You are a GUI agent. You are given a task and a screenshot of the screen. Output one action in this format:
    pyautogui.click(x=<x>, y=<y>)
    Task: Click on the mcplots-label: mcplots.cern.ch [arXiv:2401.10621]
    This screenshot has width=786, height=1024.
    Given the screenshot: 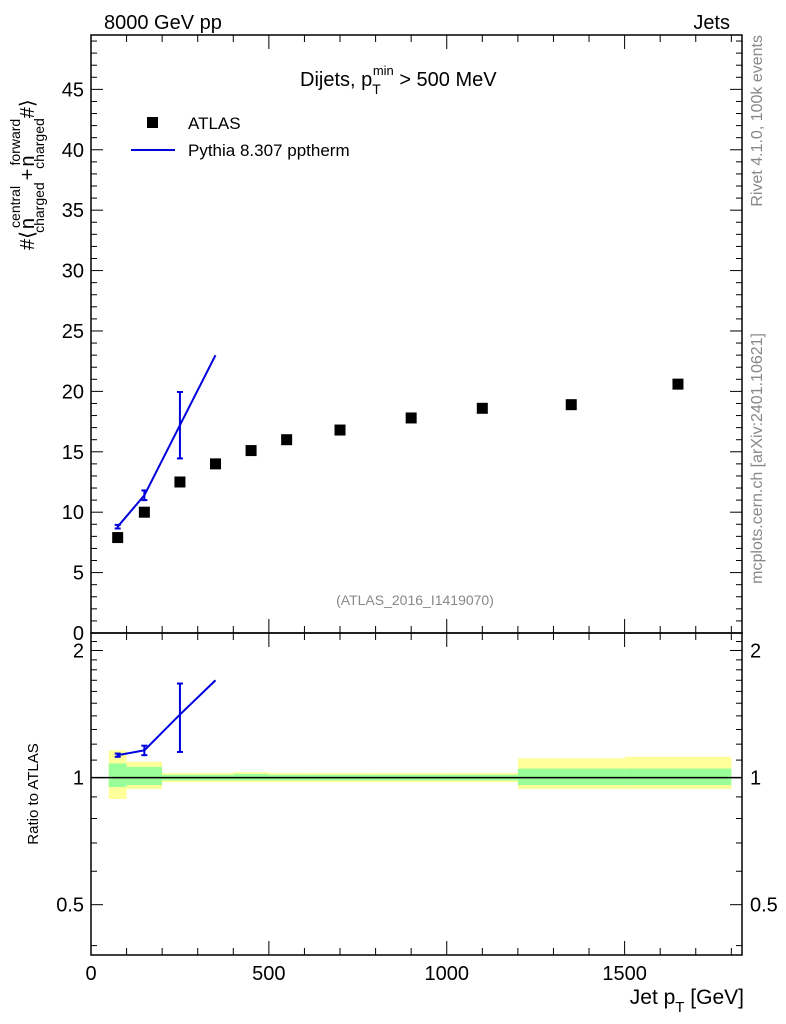 What is the action you would take?
    pyautogui.click(x=757, y=458)
    